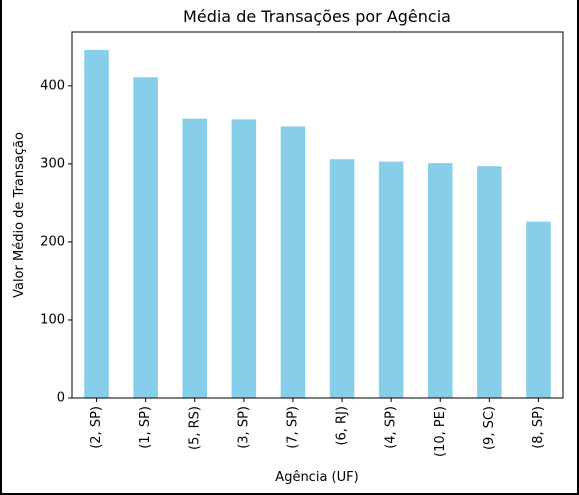 This screenshot has width=579, height=495. I want to click on y-axis-ticks: 0 100 200 300 400, so click(56, 242).